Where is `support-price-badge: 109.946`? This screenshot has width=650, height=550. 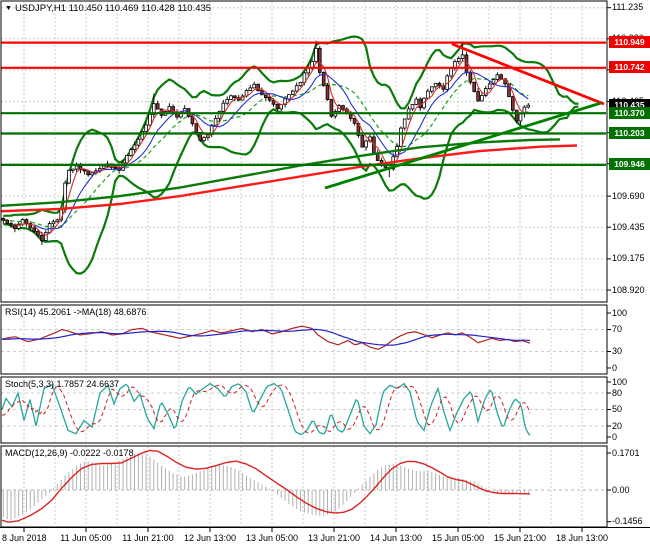
support-price-badge: 109.946 is located at coordinates (629, 164).